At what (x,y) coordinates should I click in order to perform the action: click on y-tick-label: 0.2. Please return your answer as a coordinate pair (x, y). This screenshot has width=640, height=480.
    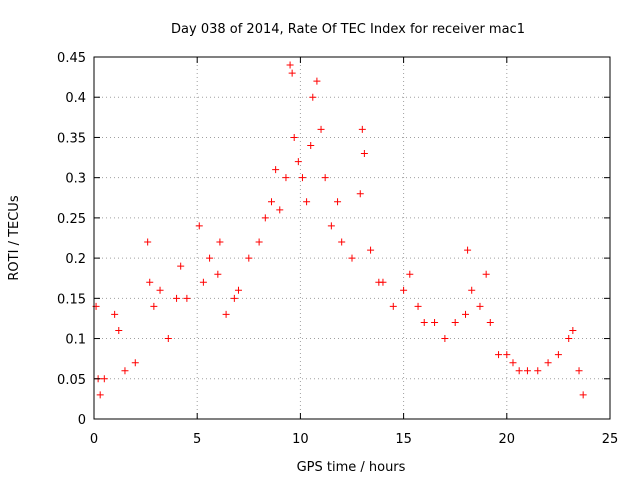
    Looking at the image, I should click on (75, 259).